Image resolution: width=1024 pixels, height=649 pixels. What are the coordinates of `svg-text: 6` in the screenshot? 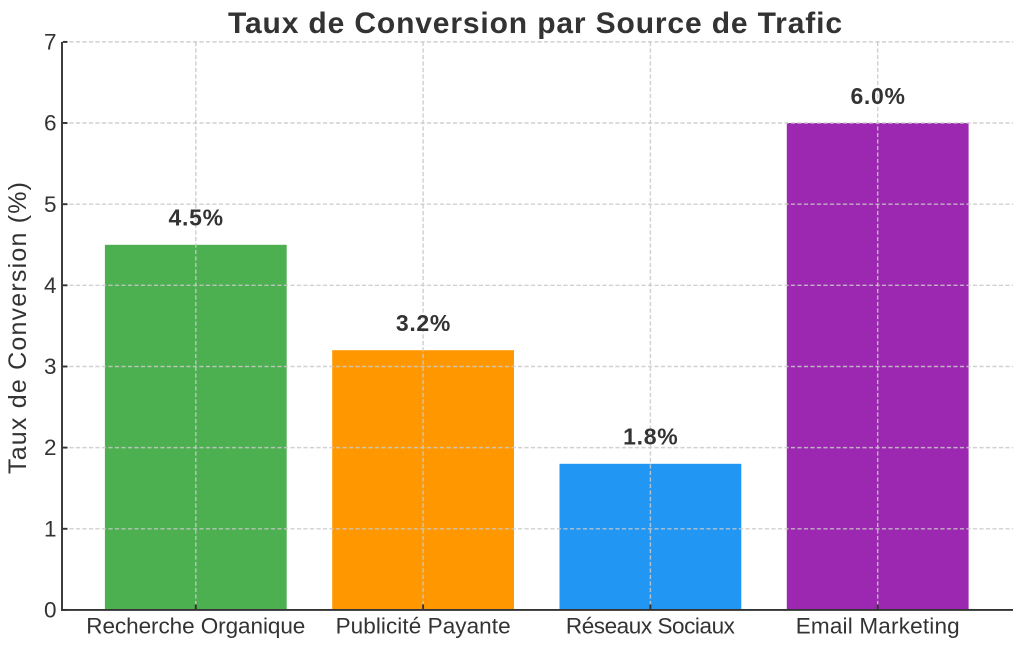 It's located at (50, 123).